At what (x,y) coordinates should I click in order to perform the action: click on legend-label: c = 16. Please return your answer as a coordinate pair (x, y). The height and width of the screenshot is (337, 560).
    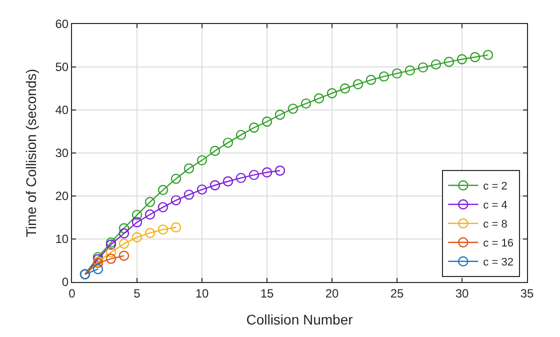
    Looking at the image, I should click on (498, 244).